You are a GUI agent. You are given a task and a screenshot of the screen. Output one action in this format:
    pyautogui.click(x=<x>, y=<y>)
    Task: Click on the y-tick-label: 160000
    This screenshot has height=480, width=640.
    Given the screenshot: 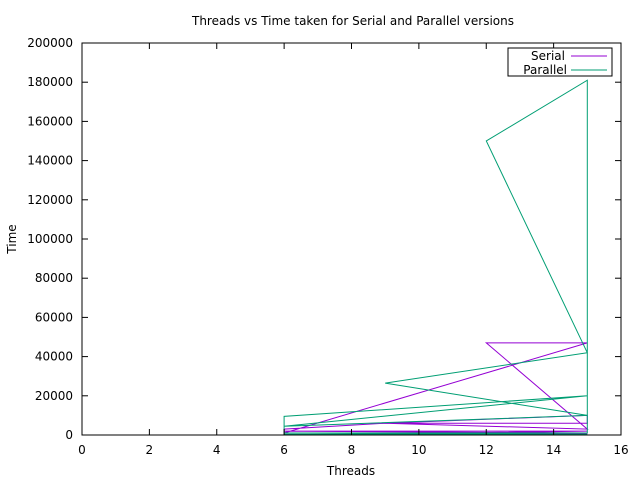 What is the action you would take?
    pyautogui.click(x=50, y=121)
    